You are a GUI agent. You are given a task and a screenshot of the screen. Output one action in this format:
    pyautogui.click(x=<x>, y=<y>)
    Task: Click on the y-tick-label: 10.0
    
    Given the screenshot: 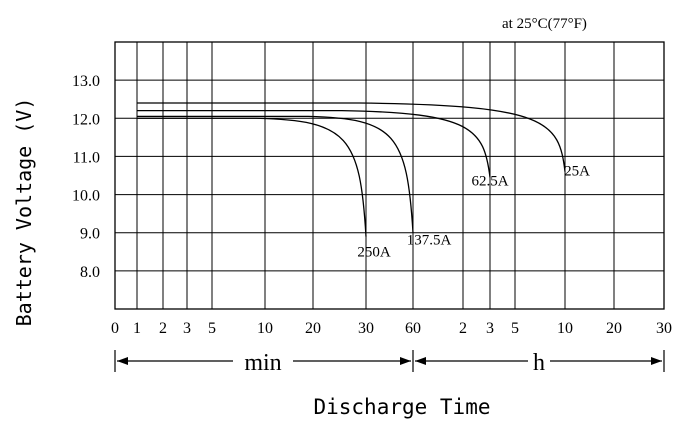 What is the action you would take?
    pyautogui.click(x=86, y=196)
    